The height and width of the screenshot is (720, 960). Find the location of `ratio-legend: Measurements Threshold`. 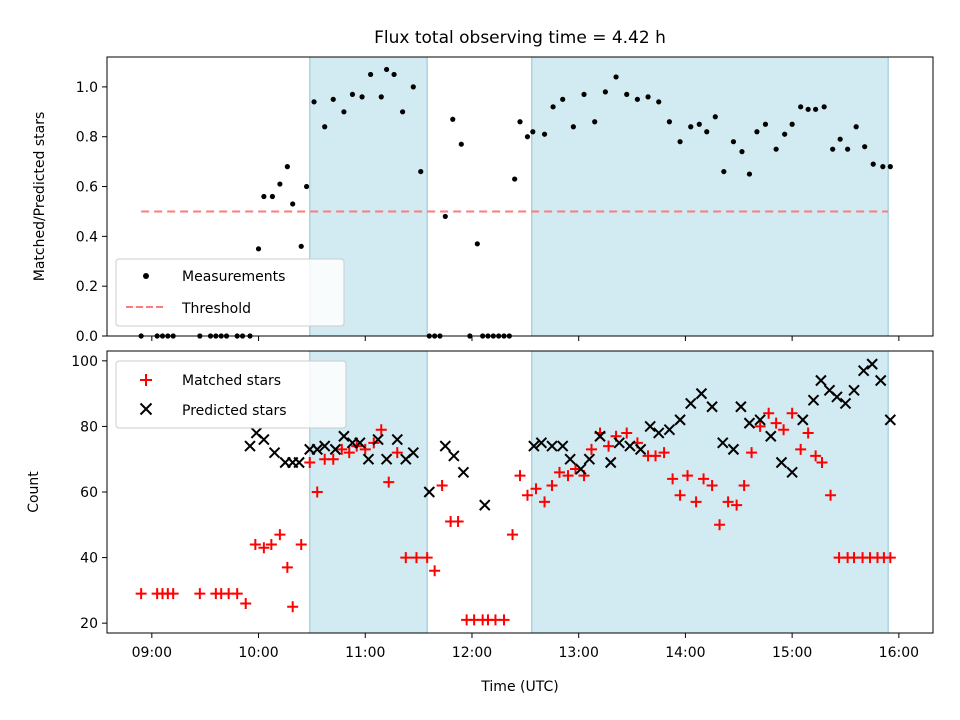

ratio-legend: Measurements Threshold is located at coordinates (230, 292).